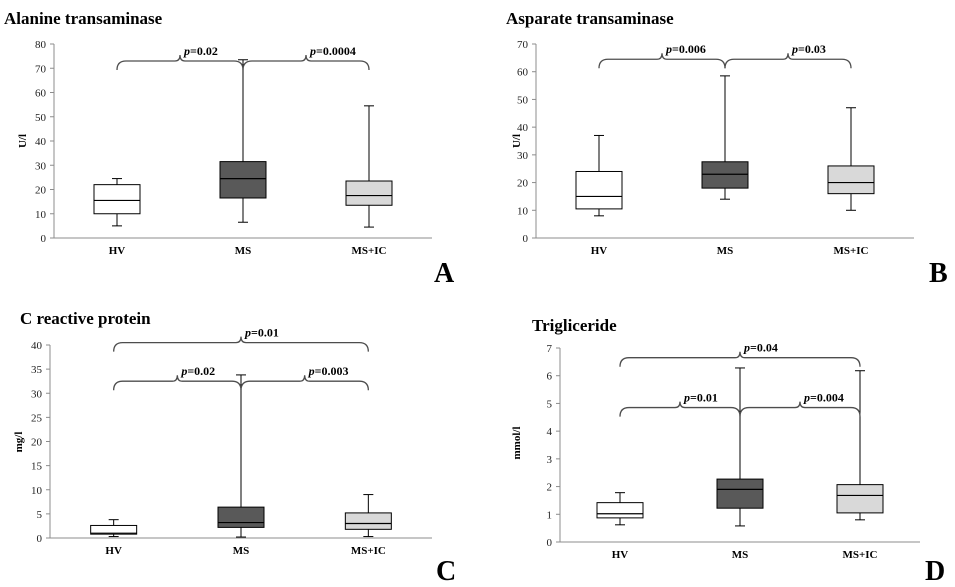 This screenshot has width=955, height=587. I want to click on panel-b-ylabel: U/l, so click(517, 141).